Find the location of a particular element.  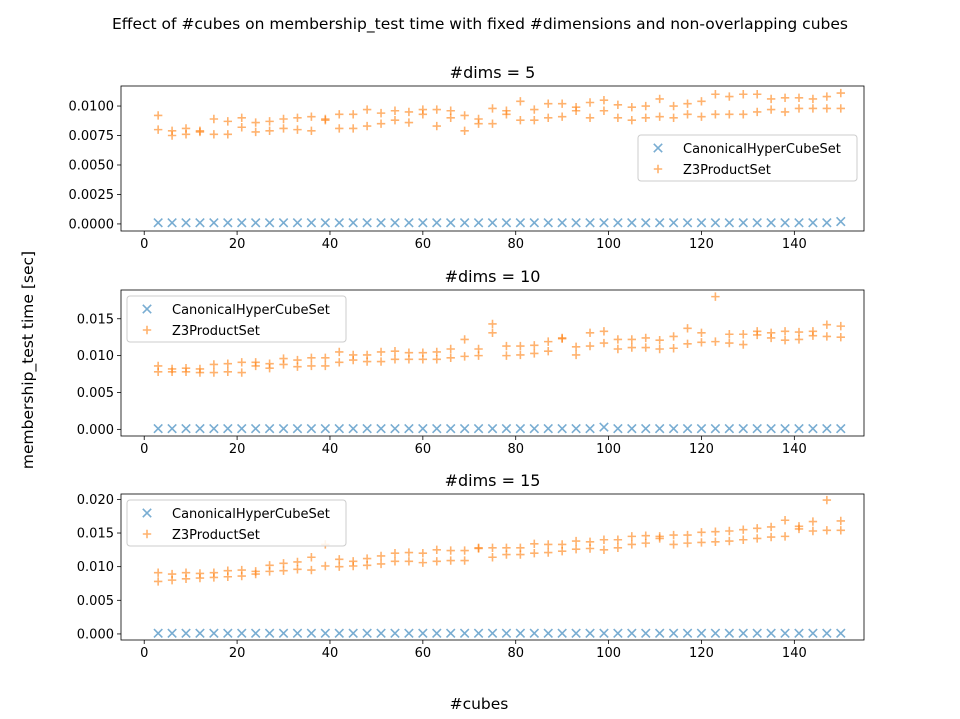

legend-marker is located at coordinates (658, 148).